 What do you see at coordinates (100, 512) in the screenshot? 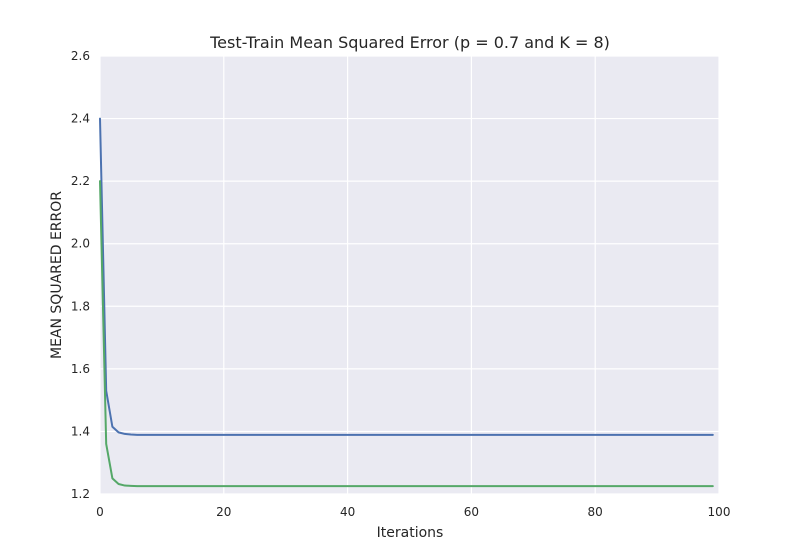
I see `x-tick-label: 0` at bounding box center [100, 512].